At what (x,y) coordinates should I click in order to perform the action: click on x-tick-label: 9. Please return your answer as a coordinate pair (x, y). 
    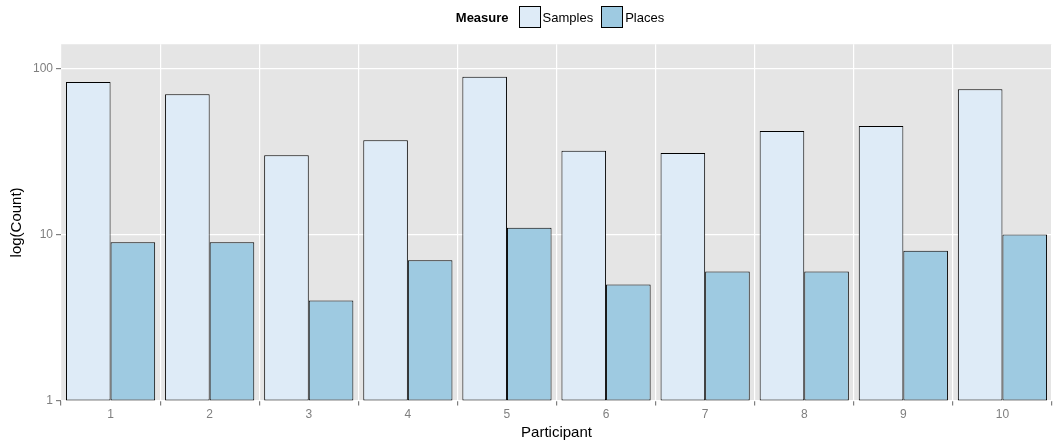
    Looking at the image, I should click on (904, 414).